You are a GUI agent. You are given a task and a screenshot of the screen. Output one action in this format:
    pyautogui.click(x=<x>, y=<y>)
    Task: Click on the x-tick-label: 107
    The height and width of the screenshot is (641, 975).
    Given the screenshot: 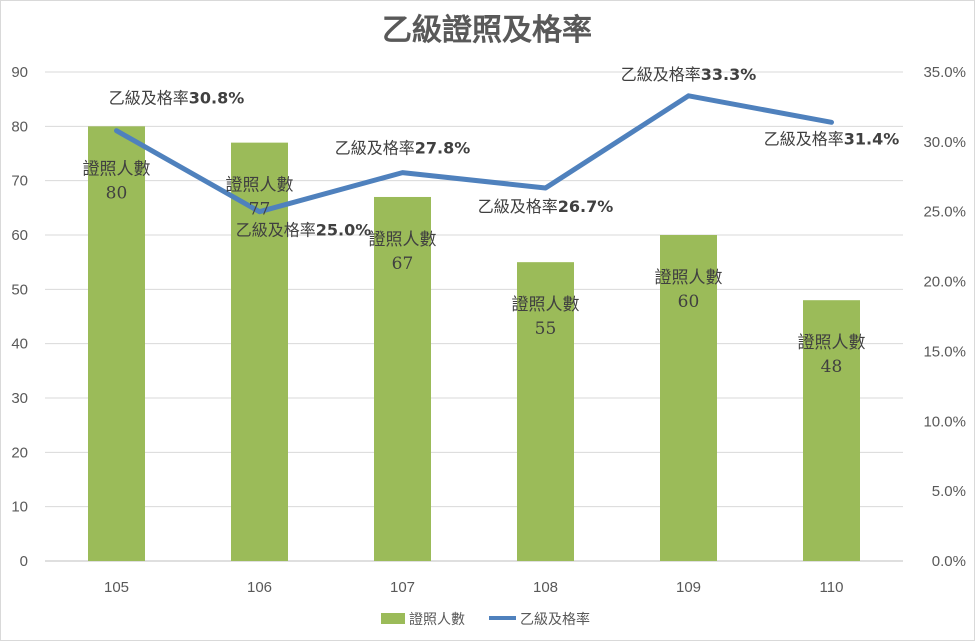 What is the action you would take?
    pyautogui.click(x=402, y=587)
    